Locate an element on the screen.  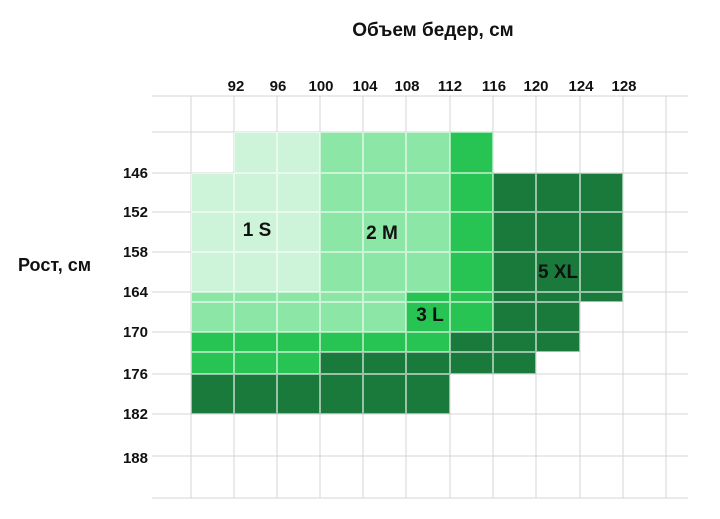
size-labels: 1 S 2 M 3 L 5 XL is located at coordinates (411, 273).